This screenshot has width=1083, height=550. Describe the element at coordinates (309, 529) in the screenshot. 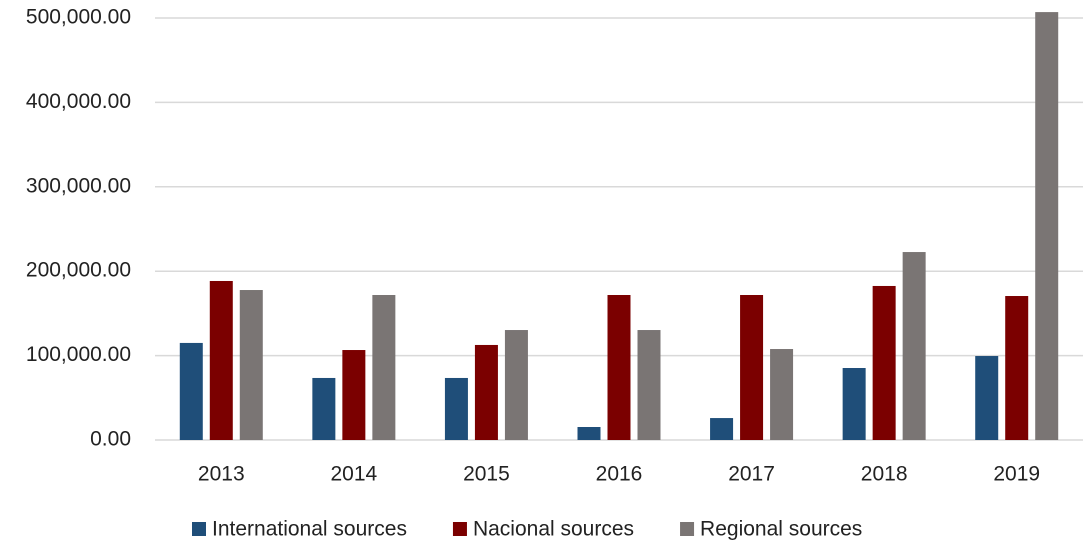

I see `legend-label: International sources` at that location.